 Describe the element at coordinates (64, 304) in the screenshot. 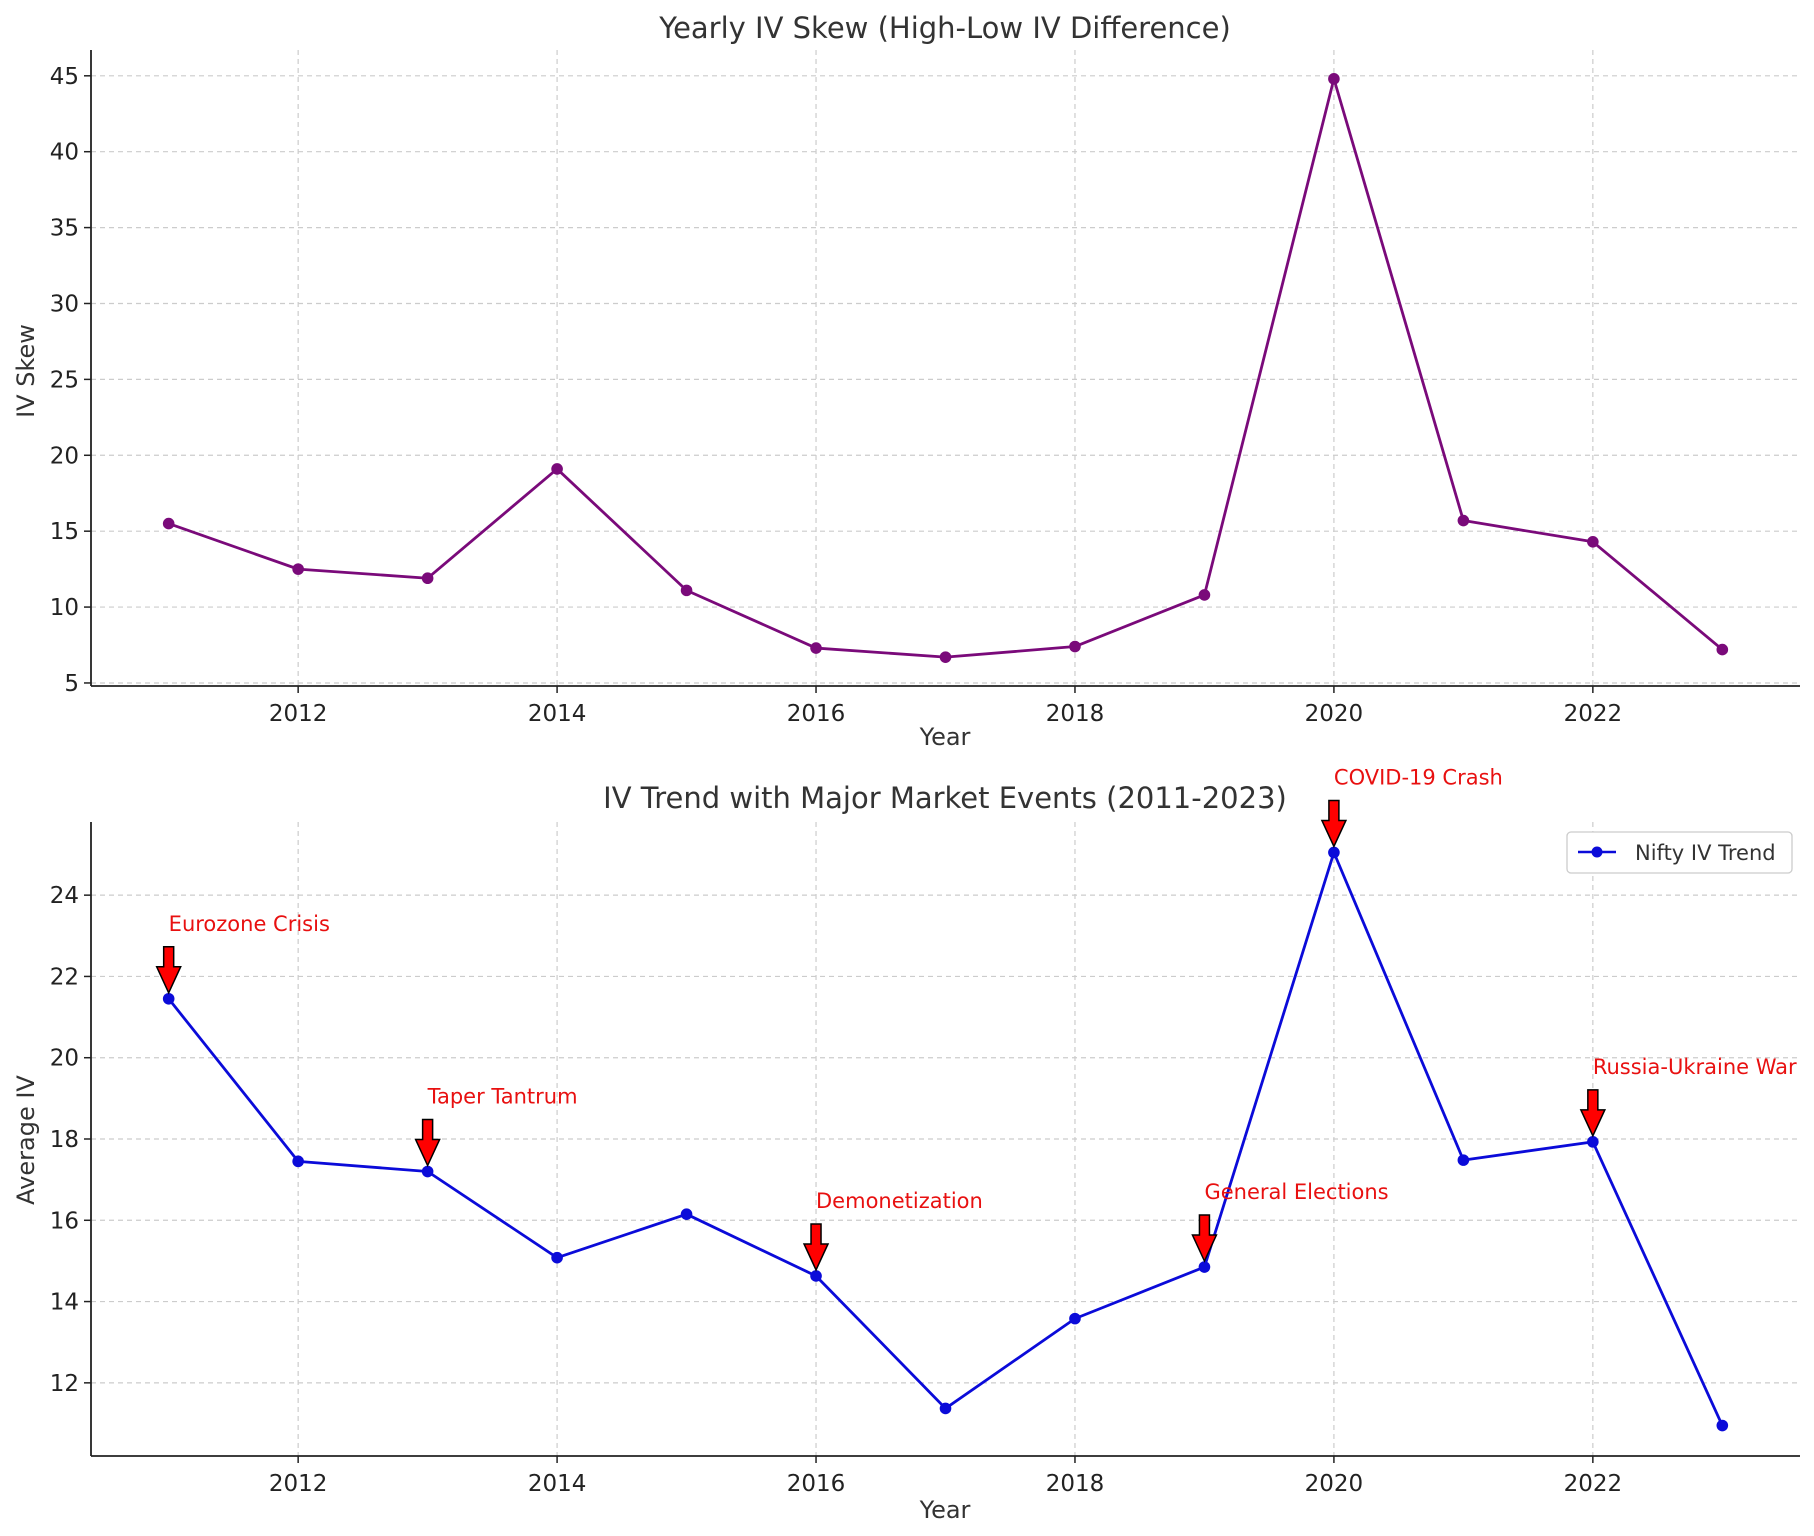

I see `y-tick-label: 30` at that location.